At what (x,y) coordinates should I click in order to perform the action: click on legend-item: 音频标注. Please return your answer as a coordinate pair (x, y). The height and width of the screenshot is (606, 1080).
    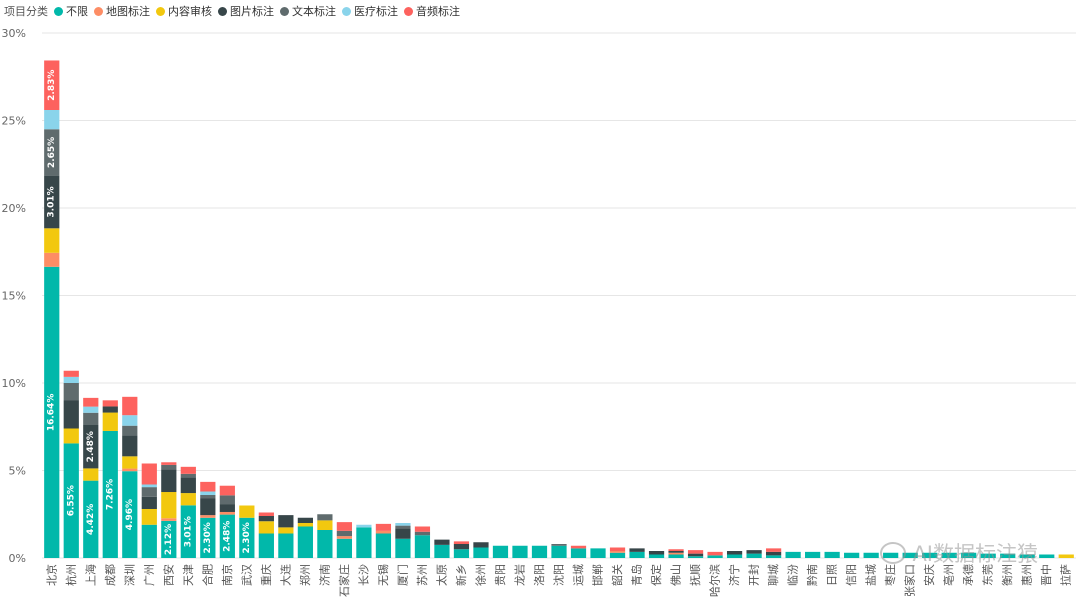
    Looking at the image, I should click on (432, 11).